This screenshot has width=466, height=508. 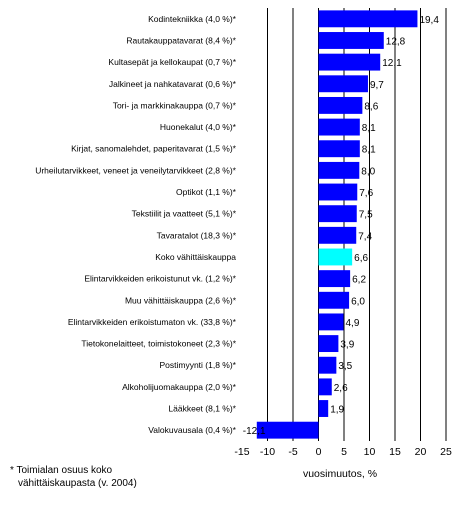 What do you see at coordinates (370, 452) in the screenshot?
I see `x-tick-label: 10` at bounding box center [370, 452].